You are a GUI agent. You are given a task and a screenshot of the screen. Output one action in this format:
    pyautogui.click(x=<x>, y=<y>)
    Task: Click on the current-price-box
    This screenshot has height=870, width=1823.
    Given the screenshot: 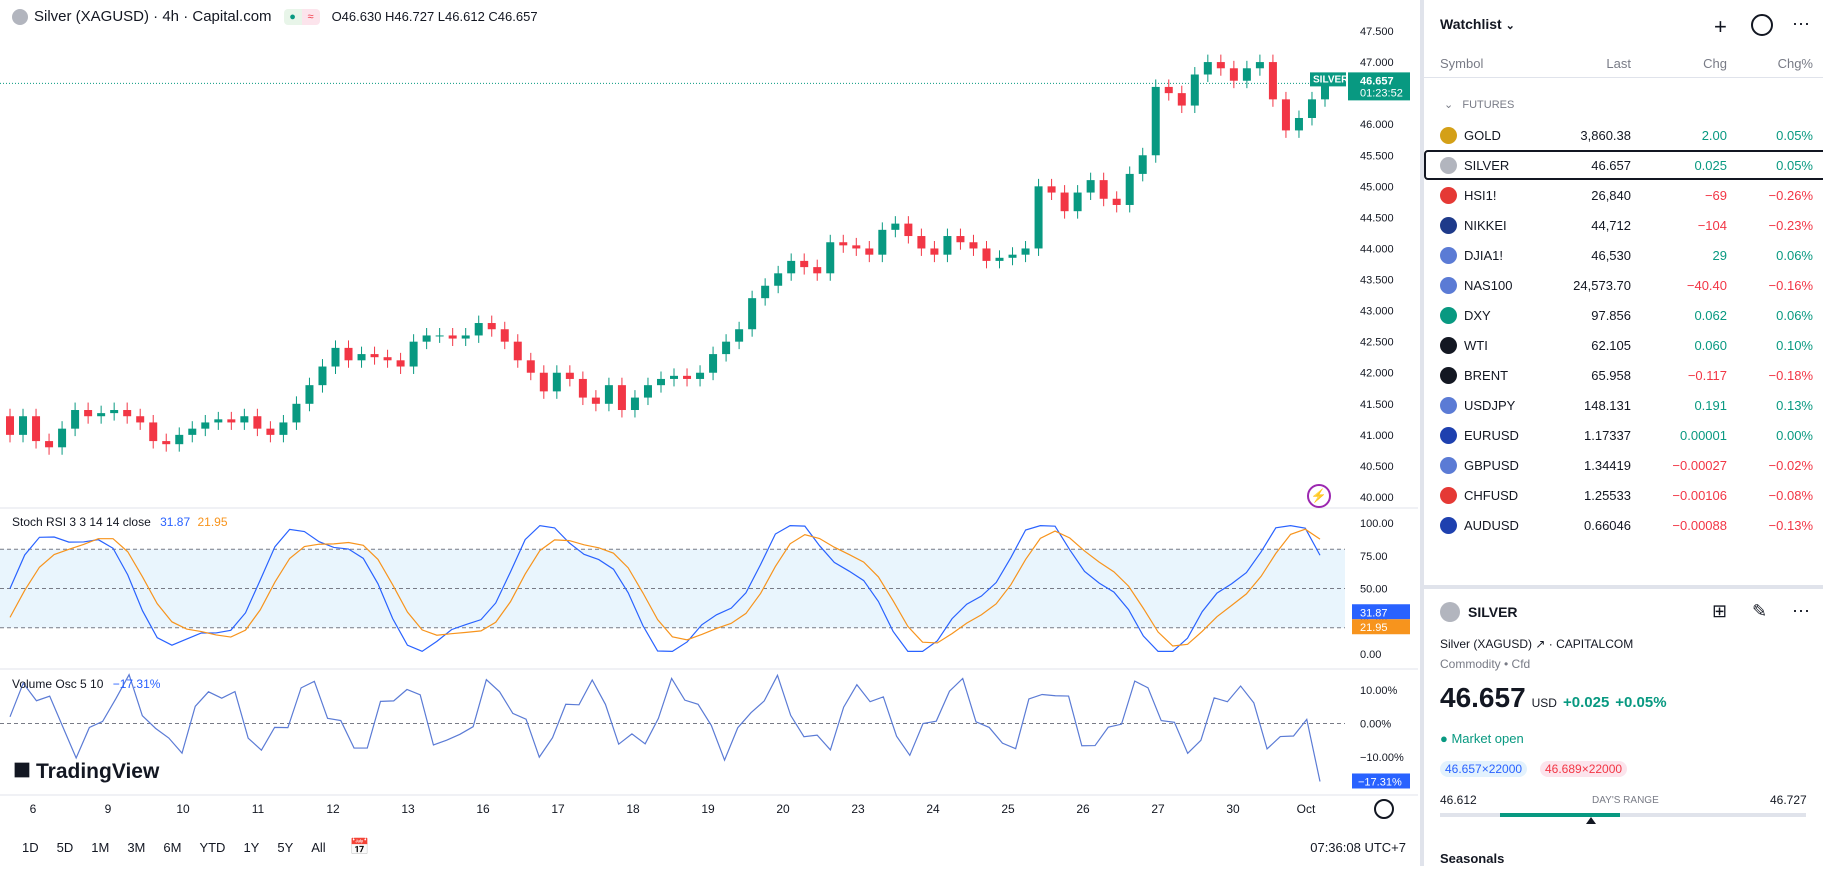 What is the action you would take?
    pyautogui.click(x=1379, y=86)
    